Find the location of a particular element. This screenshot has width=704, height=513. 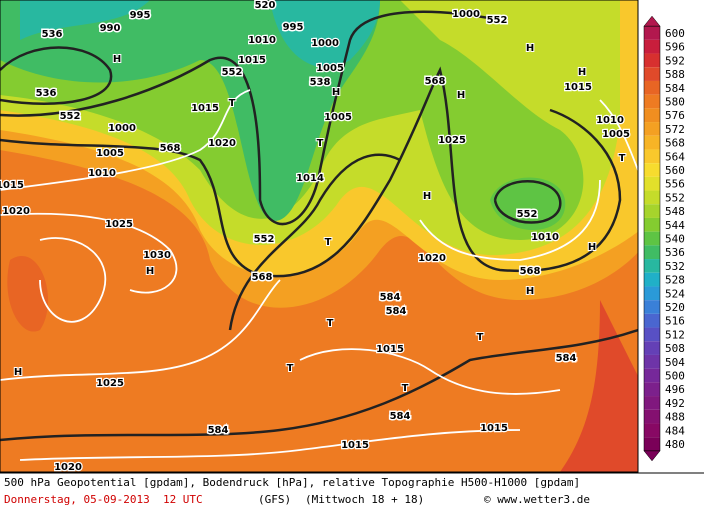

colorbar-label: 564 is located at coordinates (675, 156).